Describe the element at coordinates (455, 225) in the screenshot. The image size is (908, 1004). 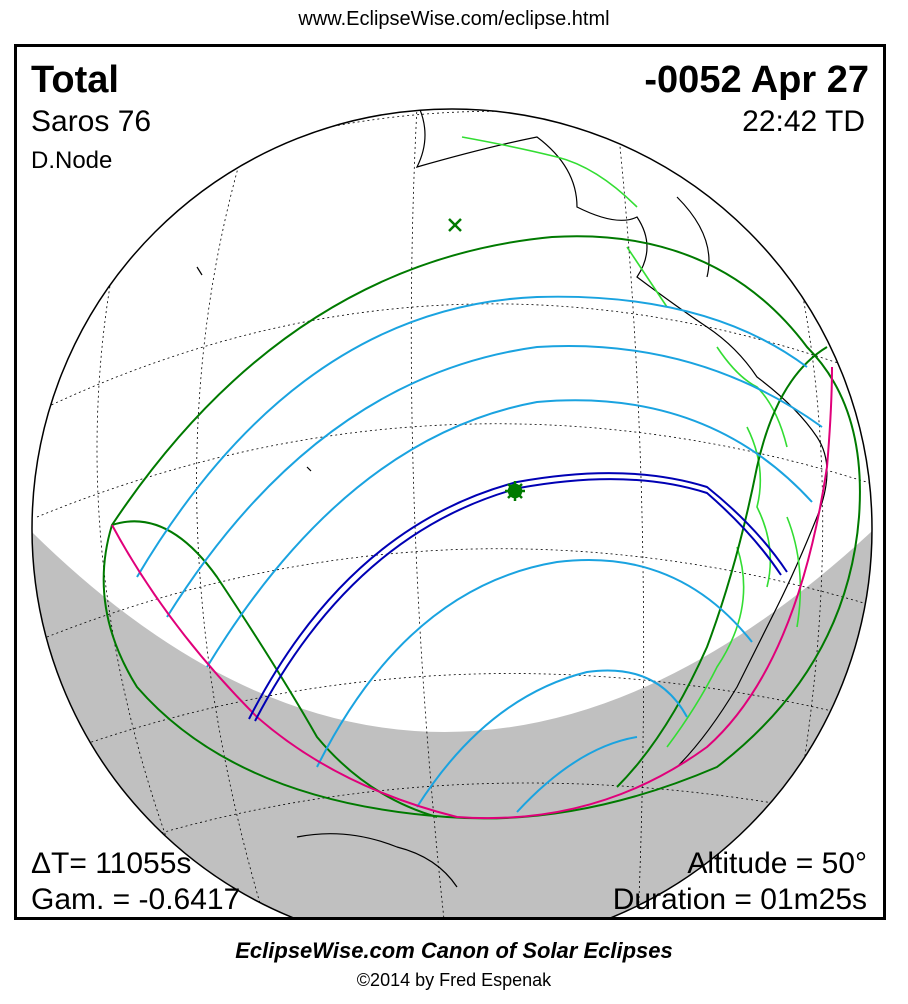
I see `sub-solar-marker` at that location.